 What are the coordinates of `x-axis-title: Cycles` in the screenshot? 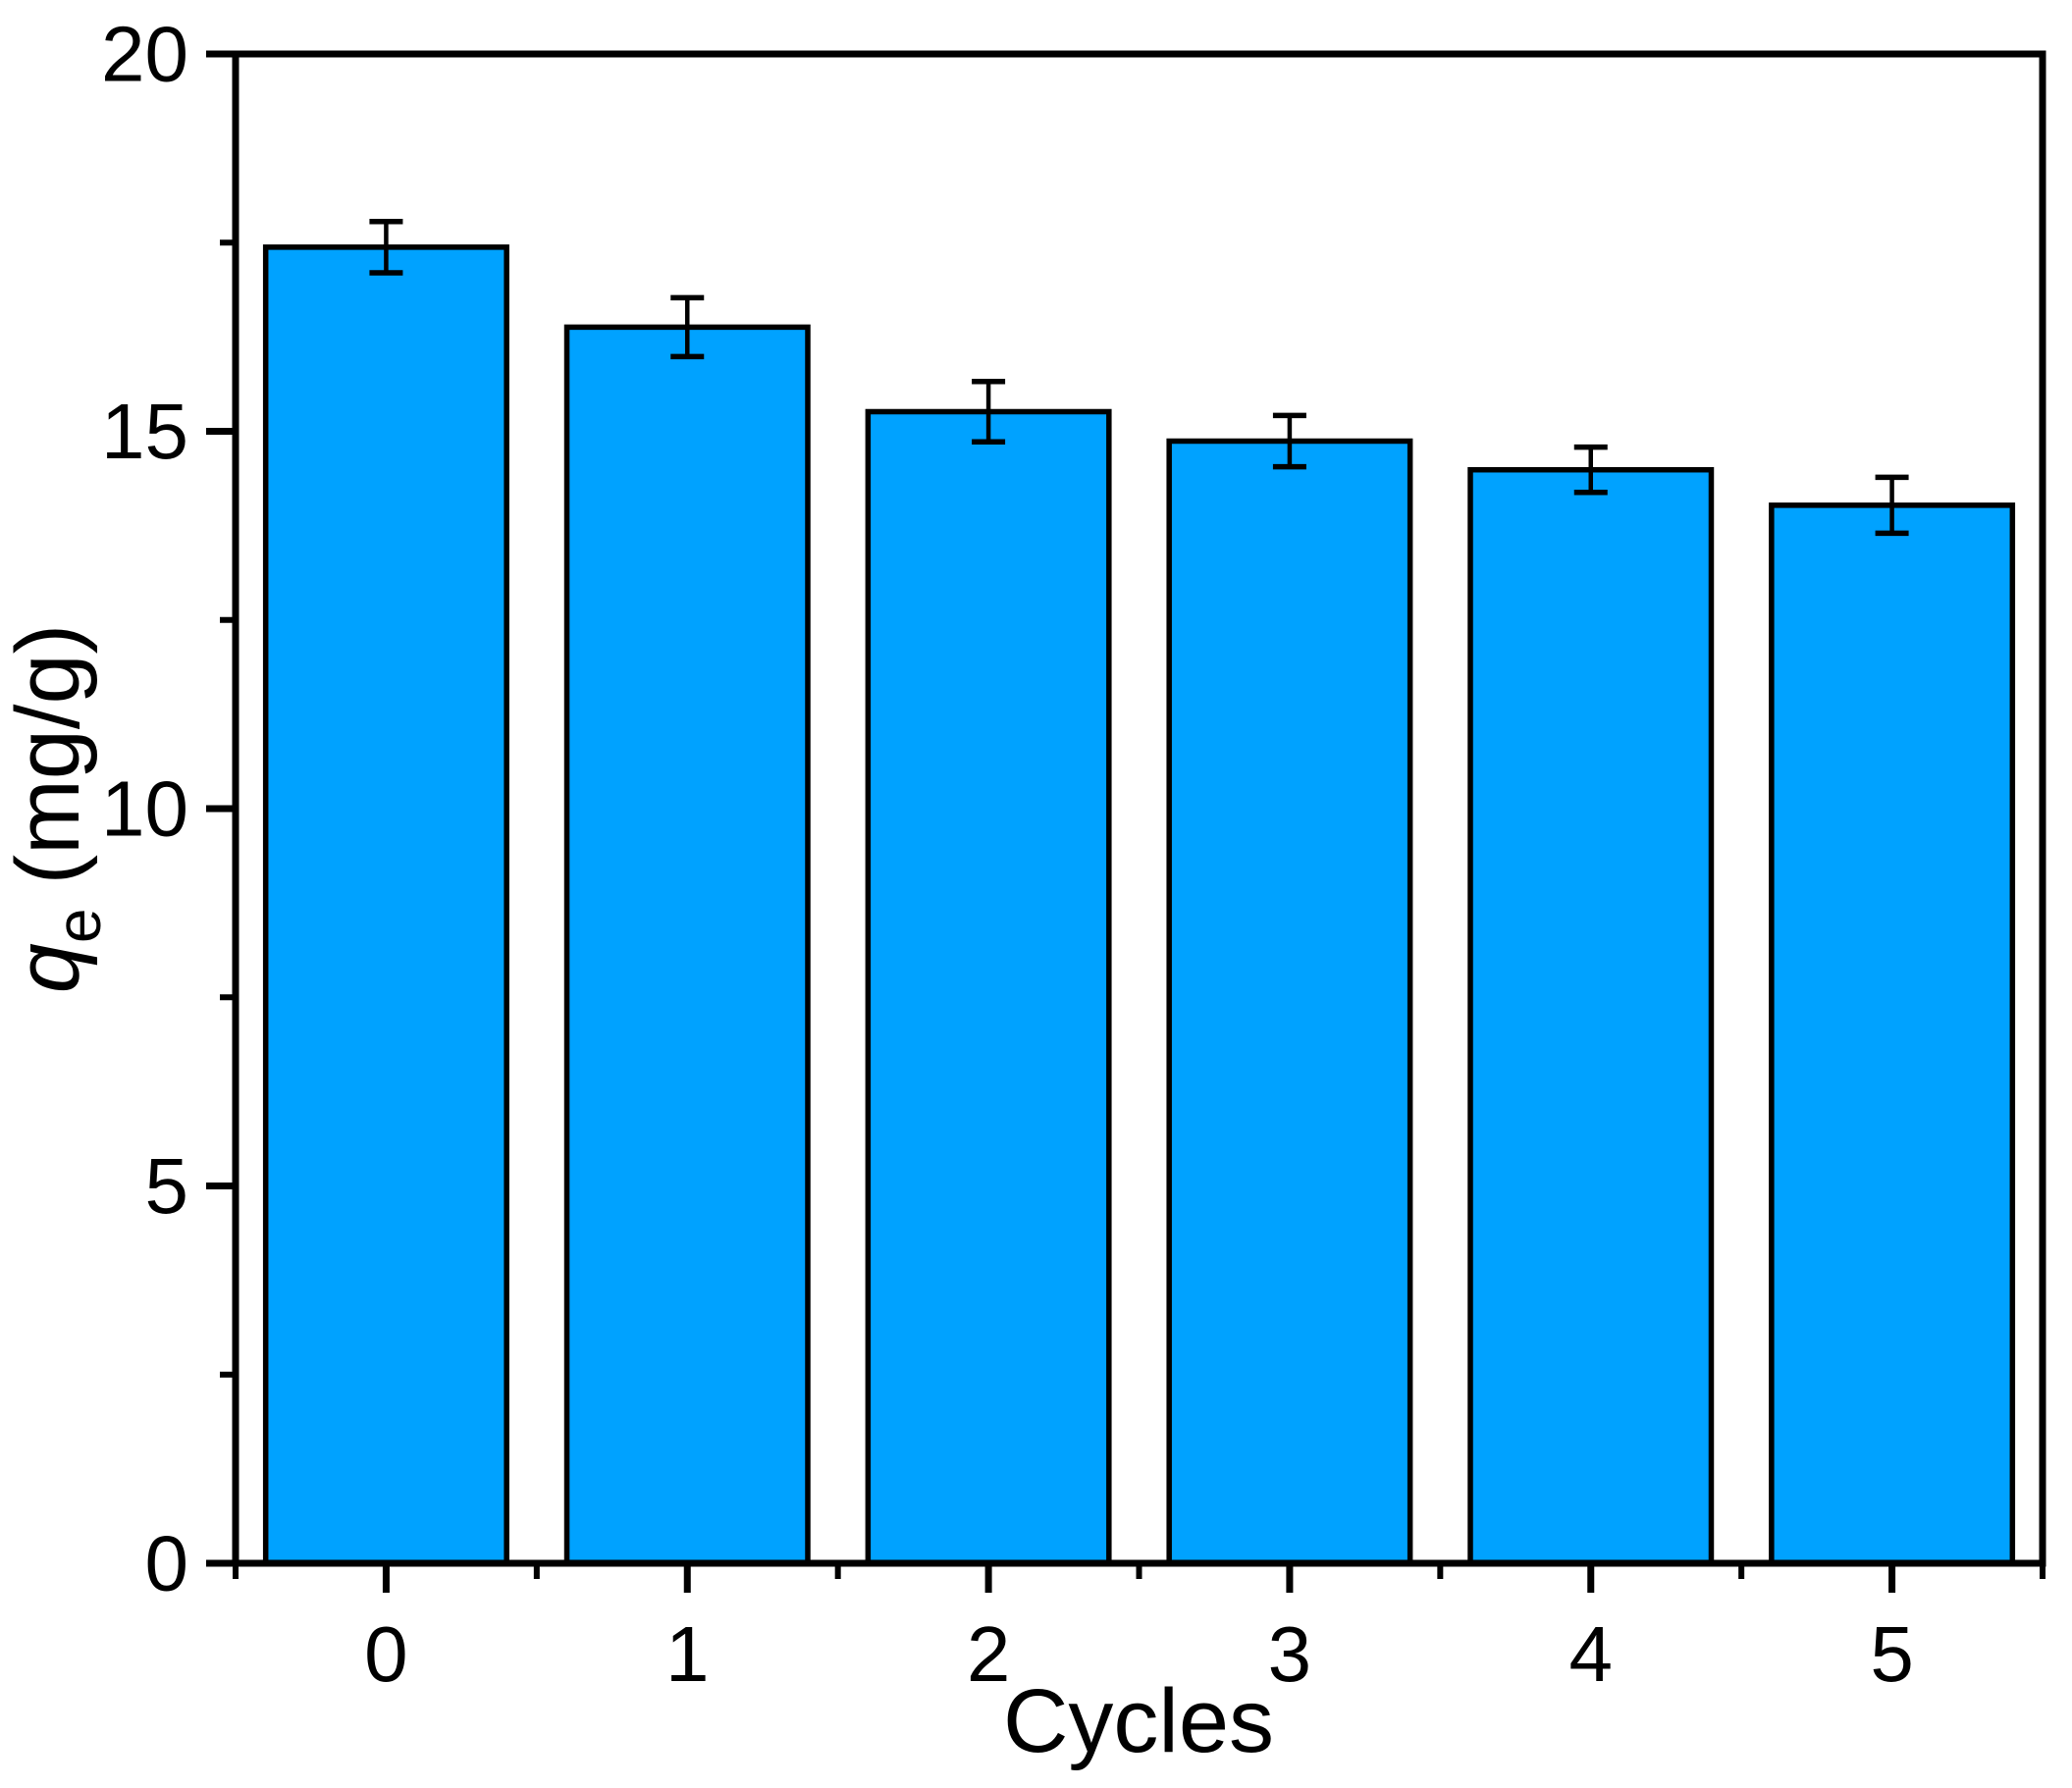 It's located at (1138, 1721).